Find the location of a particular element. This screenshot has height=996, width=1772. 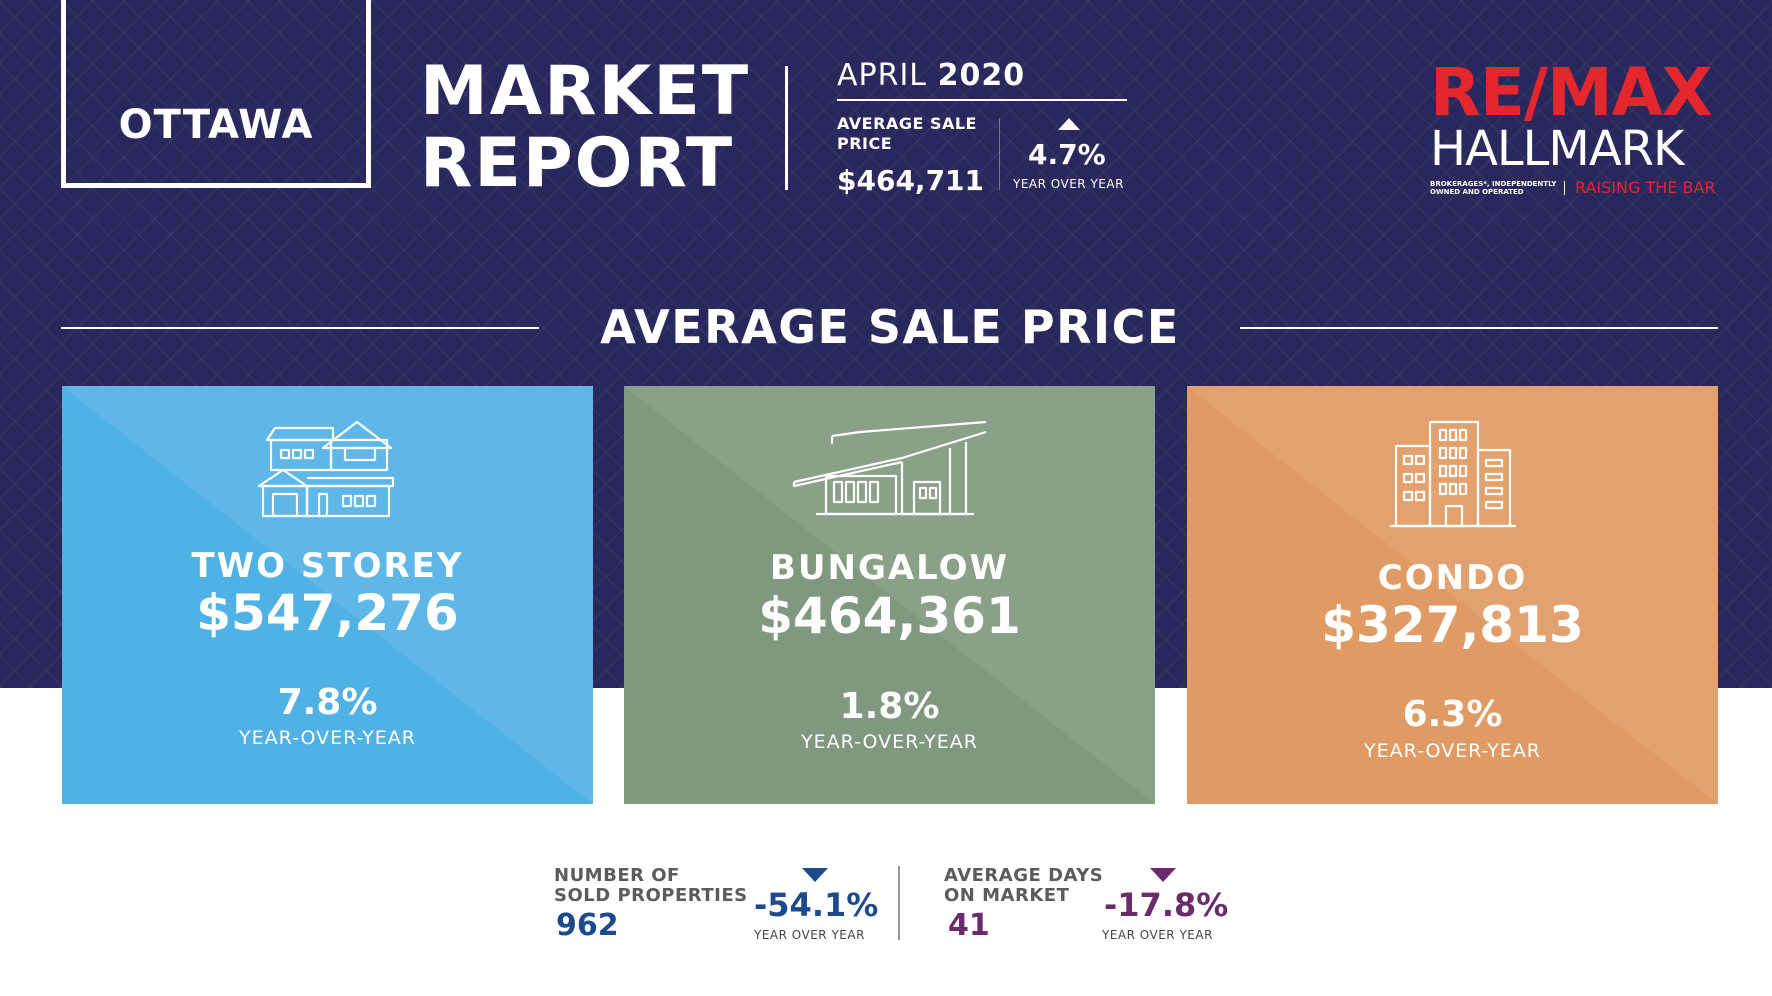

card-property-type: CONDO is located at coordinates (1452, 578).